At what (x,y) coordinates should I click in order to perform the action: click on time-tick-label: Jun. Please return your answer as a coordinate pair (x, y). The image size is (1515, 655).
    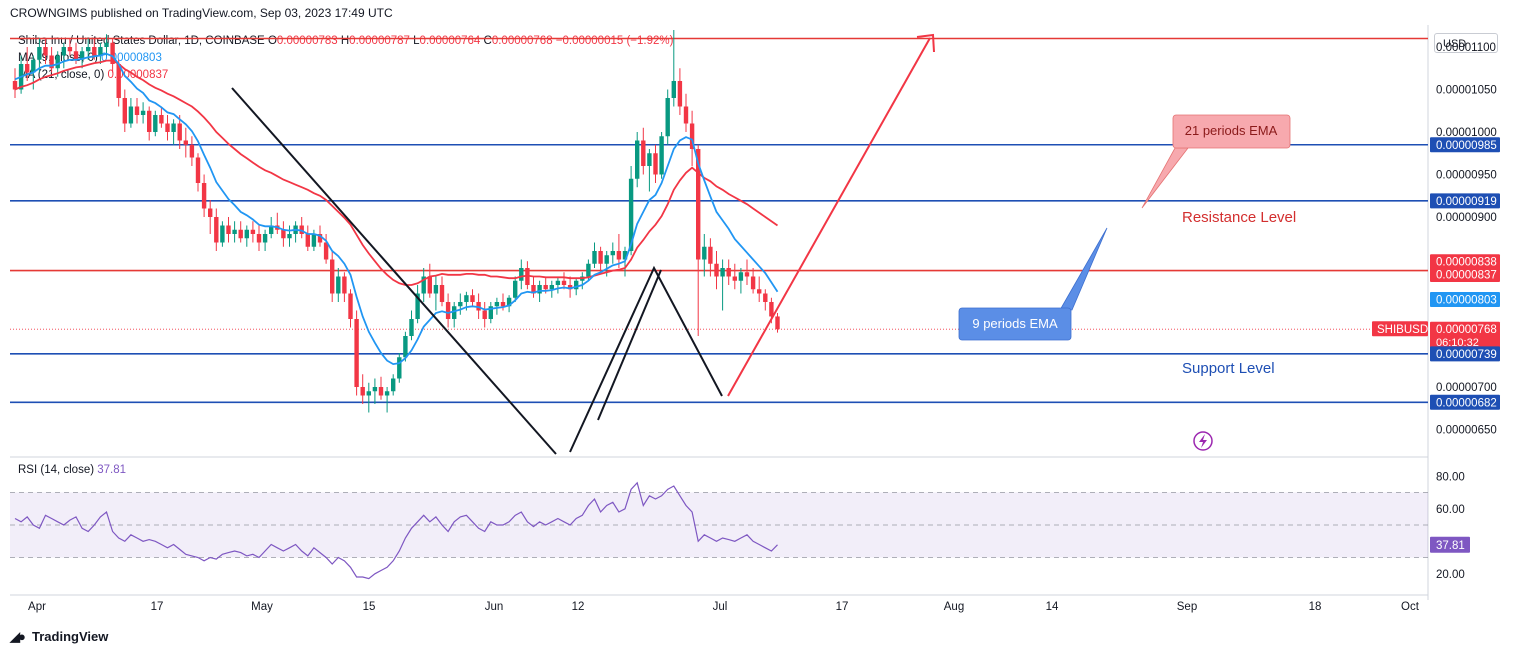
    Looking at the image, I should click on (494, 607).